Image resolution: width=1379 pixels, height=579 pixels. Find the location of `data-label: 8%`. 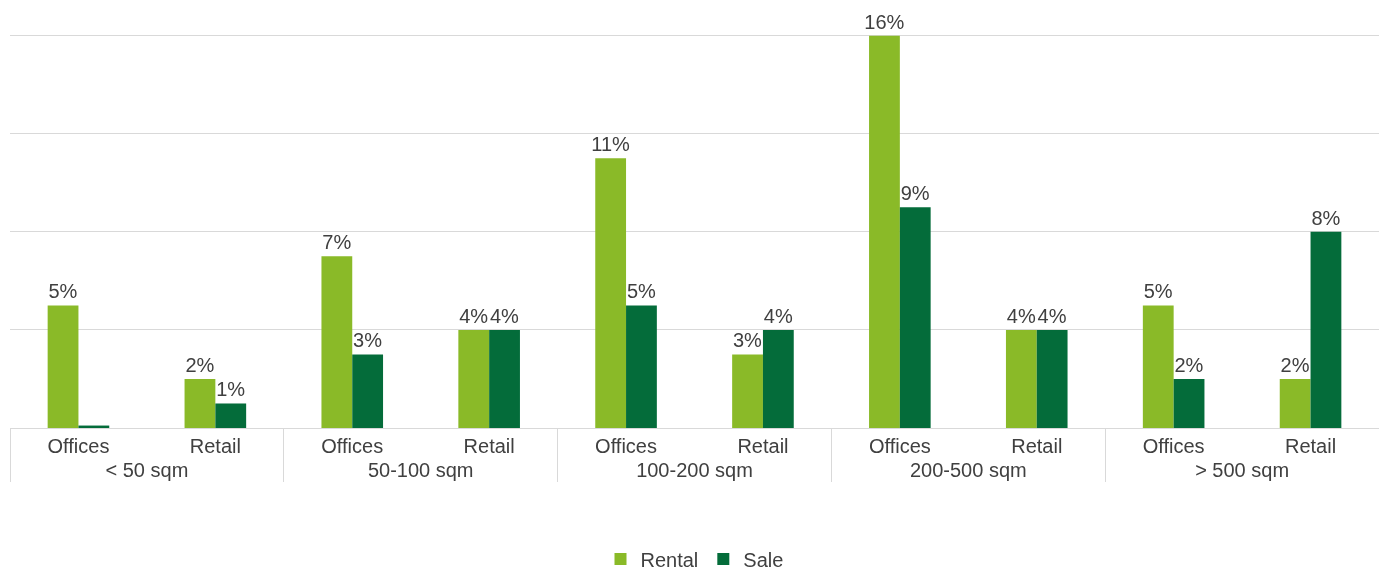

data-label: 8% is located at coordinates (1326, 217).